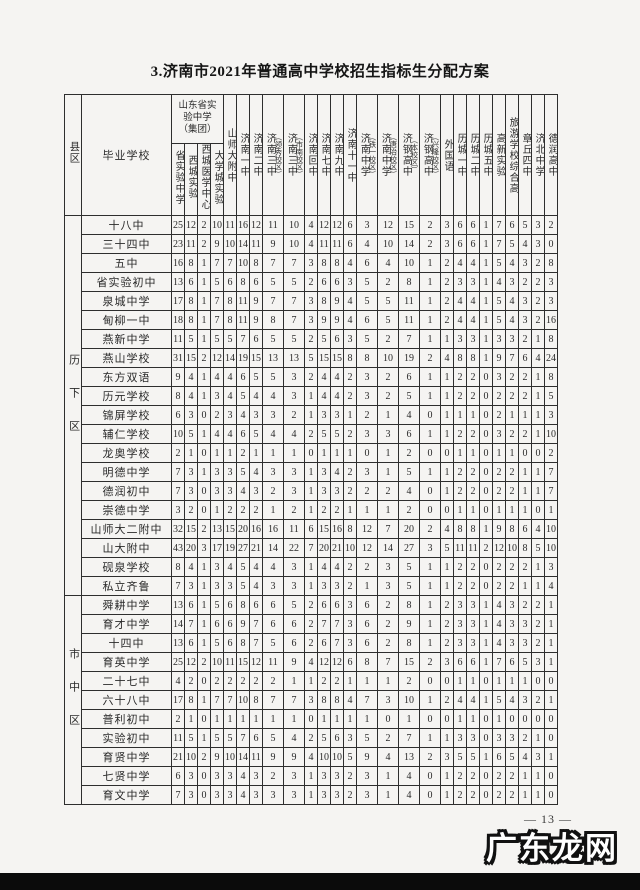 Image resolution: width=640 pixels, height=890 pixels. Describe the element at coordinates (320, 72) in the screenshot. I see `page-title: 3.济南市2021年普通高中学校招生指标生分配方案` at that location.